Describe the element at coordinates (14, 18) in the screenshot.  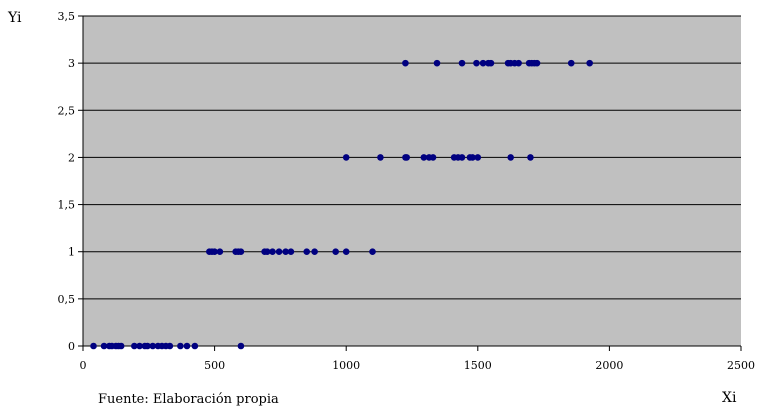
I see `y-axis-label: Yi` at that location.